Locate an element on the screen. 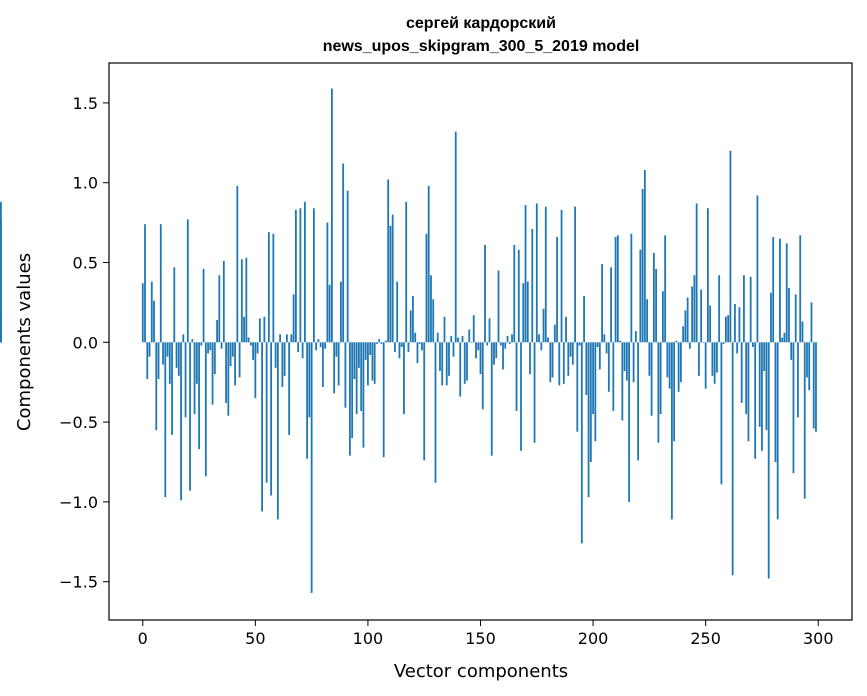 This screenshot has height=696, width=867. x-tick-label: 100 is located at coordinates (368, 638).